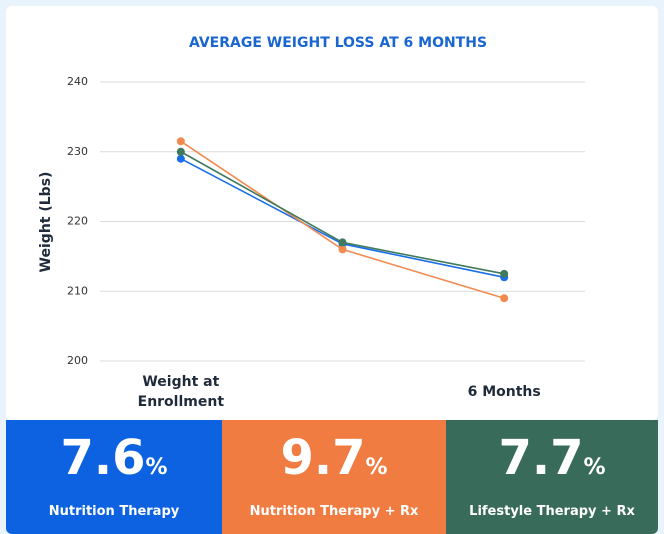  What do you see at coordinates (77, 81) in the screenshot?
I see `y-tick-label: 240` at bounding box center [77, 81].